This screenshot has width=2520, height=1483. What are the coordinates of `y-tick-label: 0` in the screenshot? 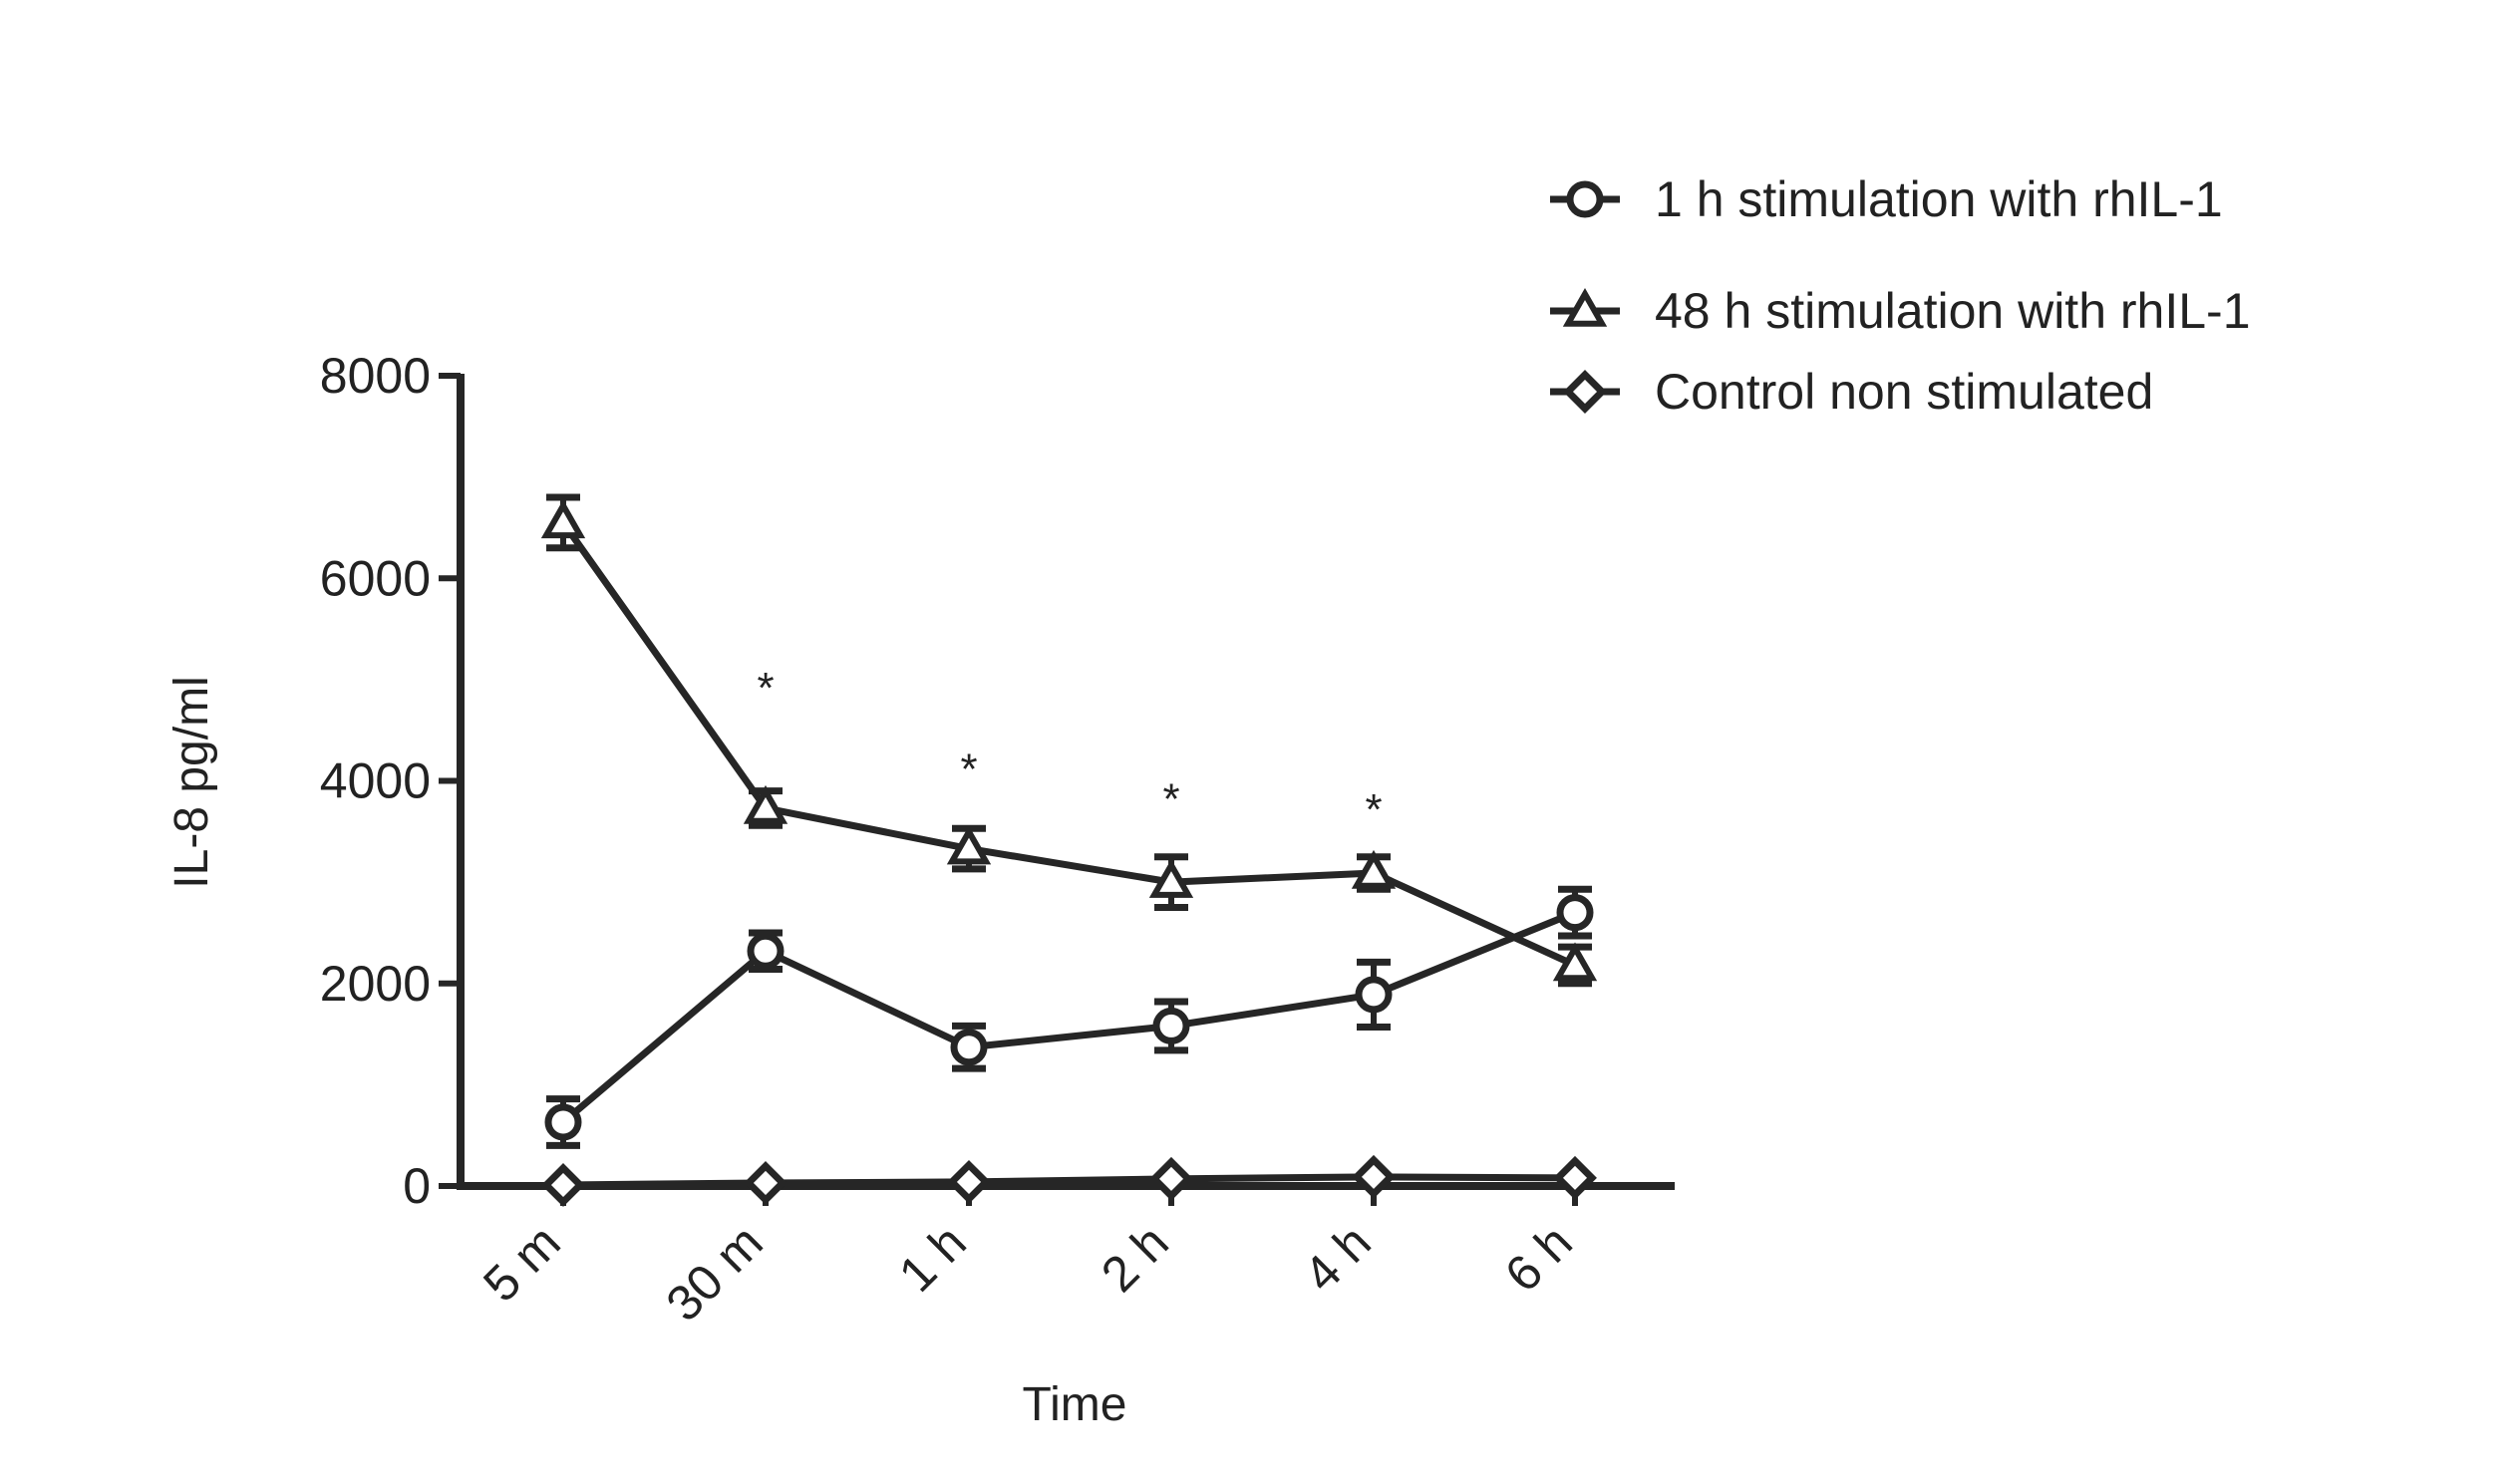 It's located at (417, 1186).